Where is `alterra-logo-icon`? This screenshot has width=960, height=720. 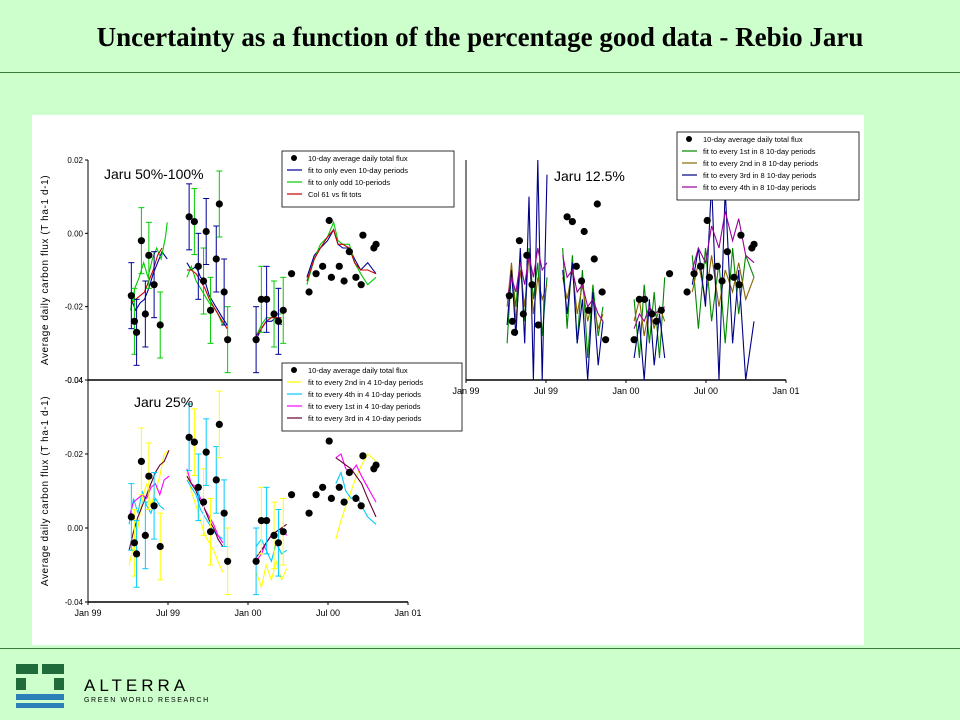 alterra-logo-icon is located at coordinates (40, 686).